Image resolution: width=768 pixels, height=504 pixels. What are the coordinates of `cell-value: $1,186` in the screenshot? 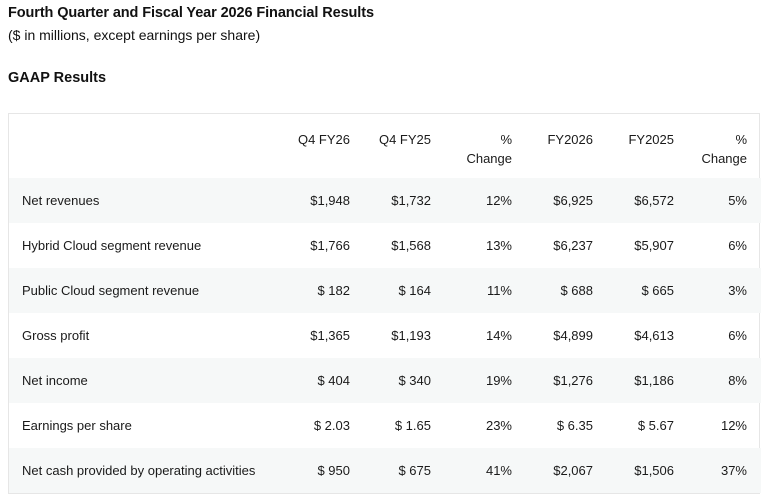 It's located at (643, 380).